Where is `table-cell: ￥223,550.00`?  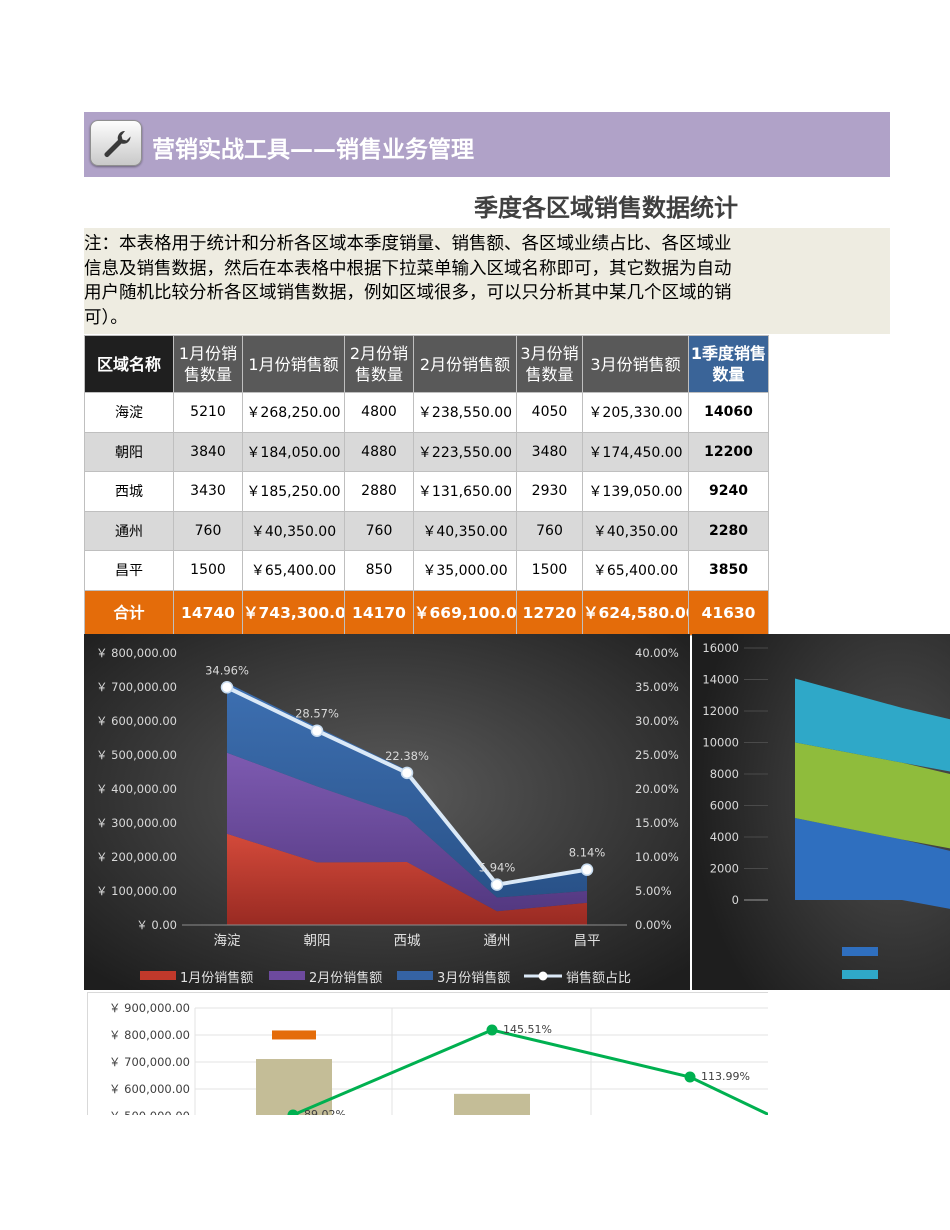
table-cell: ￥223,550.00 is located at coordinates (465, 451).